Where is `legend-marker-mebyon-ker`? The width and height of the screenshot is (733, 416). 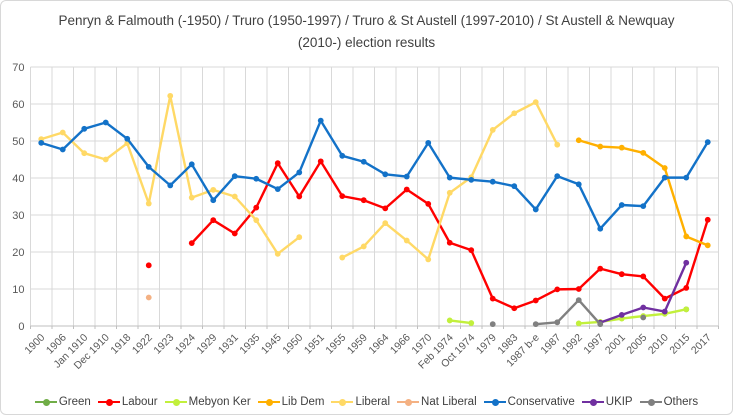 legend-marker-mebyon-ker is located at coordinates (175, 402).